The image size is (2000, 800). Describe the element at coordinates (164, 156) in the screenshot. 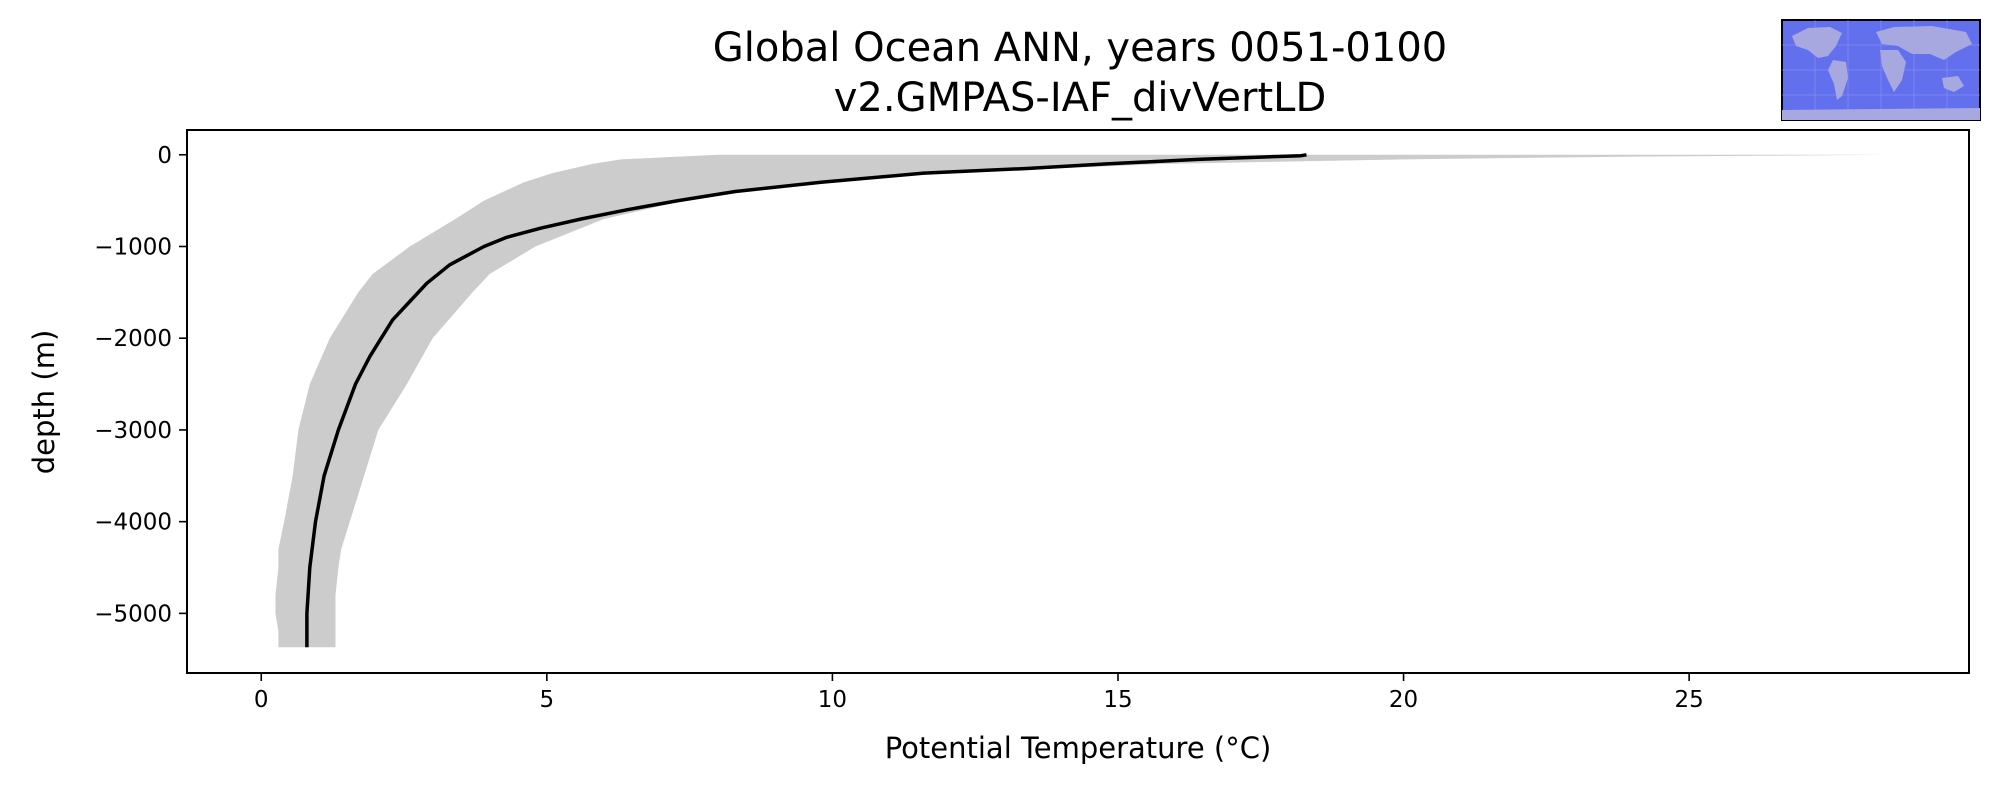

I see `y-tick-label: 0` at that location.